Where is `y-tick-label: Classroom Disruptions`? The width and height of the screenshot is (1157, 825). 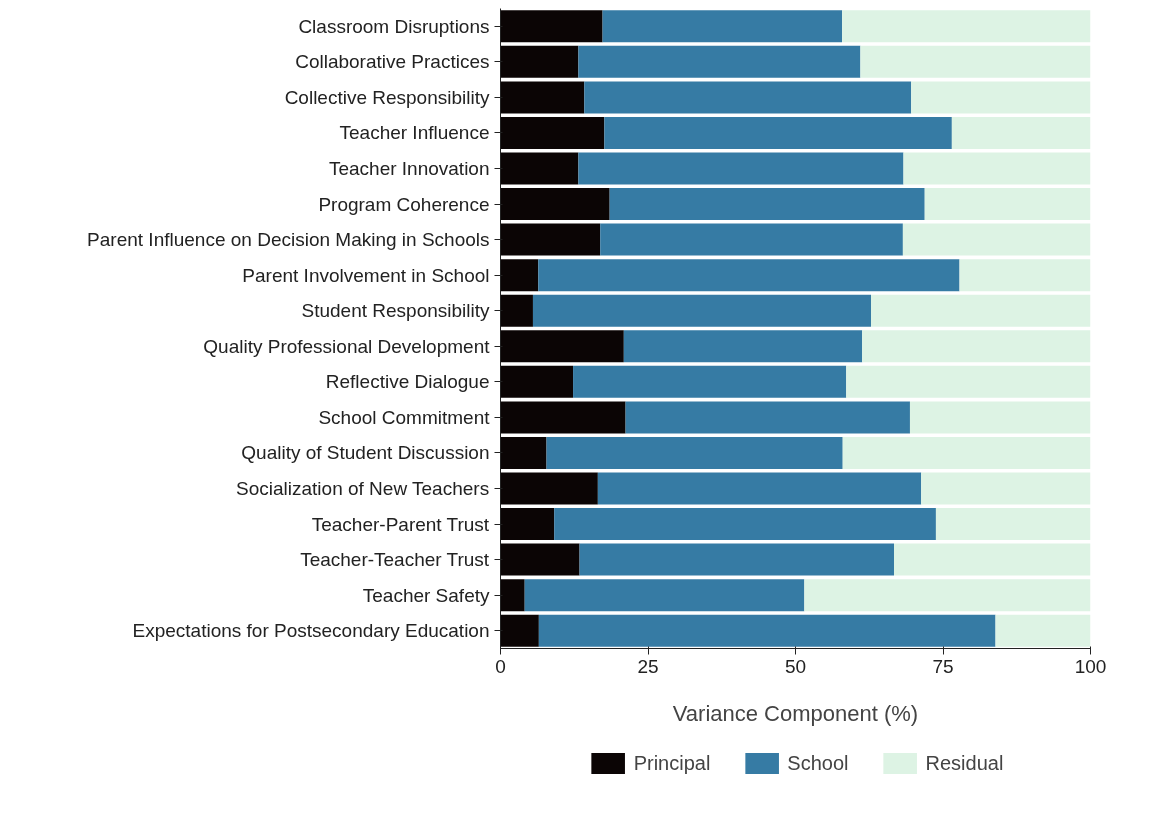
y-tick-label: Classroom Disruptions is located at coordinates (394, 26).